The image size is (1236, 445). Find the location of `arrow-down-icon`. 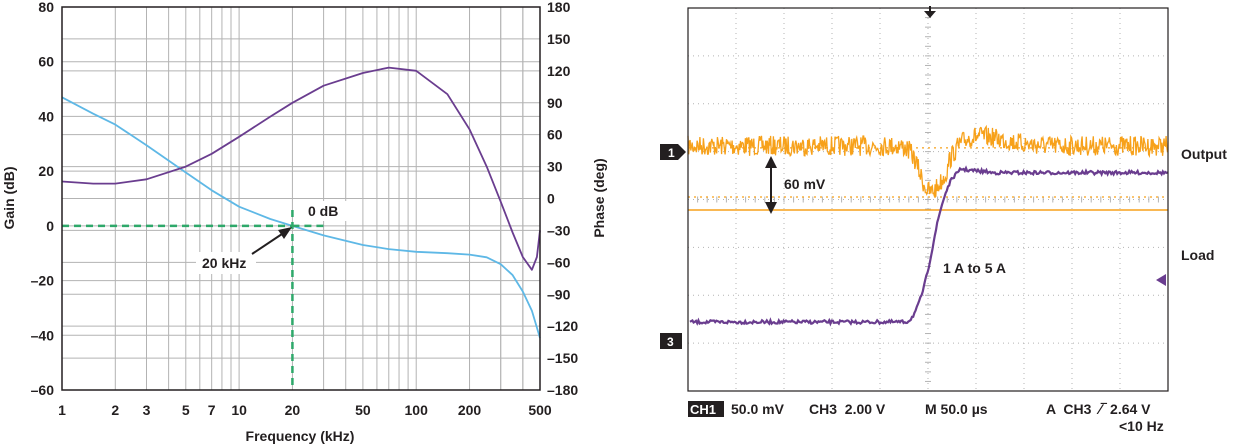

arrow-down-icon is located at coordinates (771, 208).